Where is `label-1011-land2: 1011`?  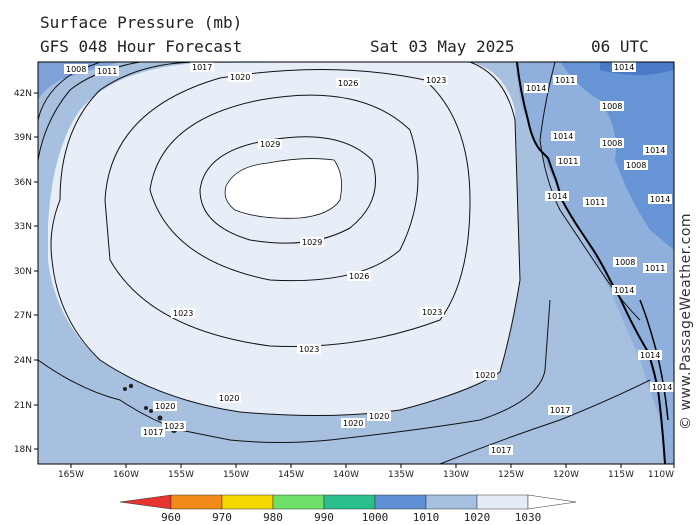
label-1011-land2: 1011 is located at coordinates (565, 80).